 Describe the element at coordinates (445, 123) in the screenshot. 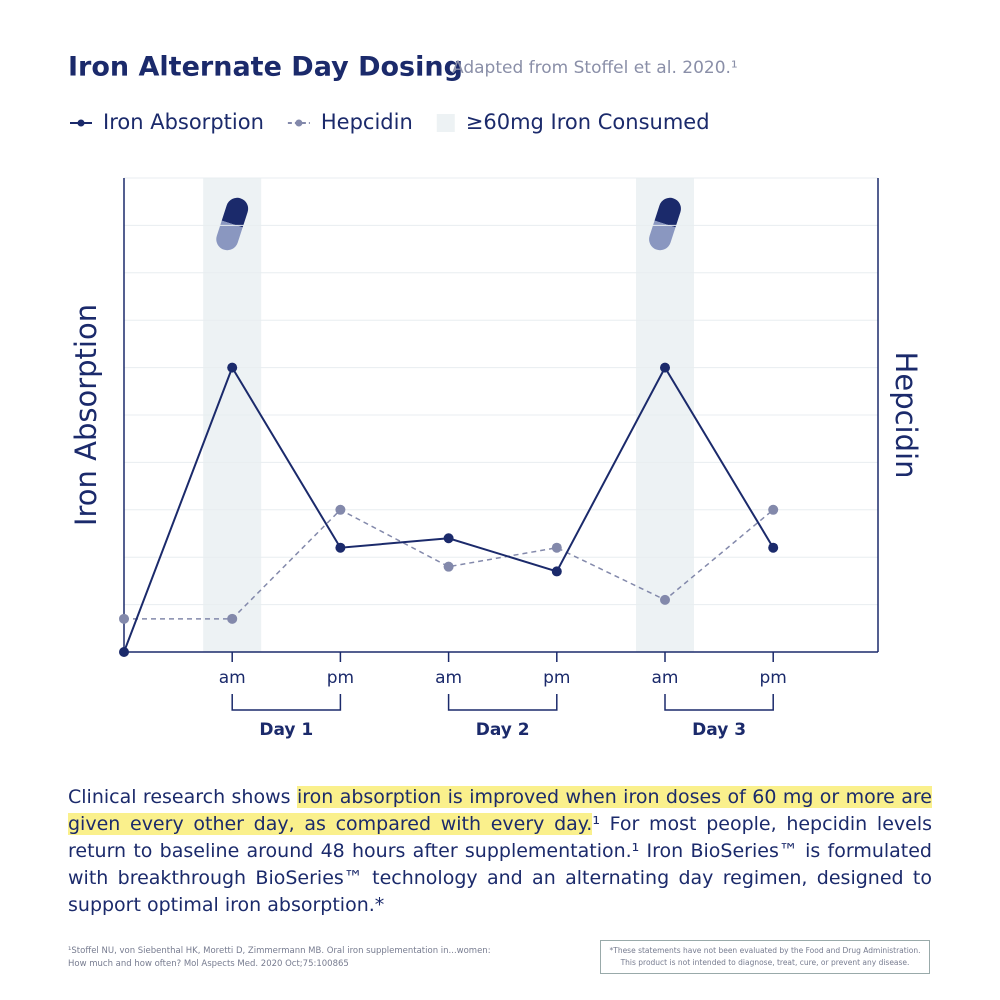

I see `legend-swatch` at that location.